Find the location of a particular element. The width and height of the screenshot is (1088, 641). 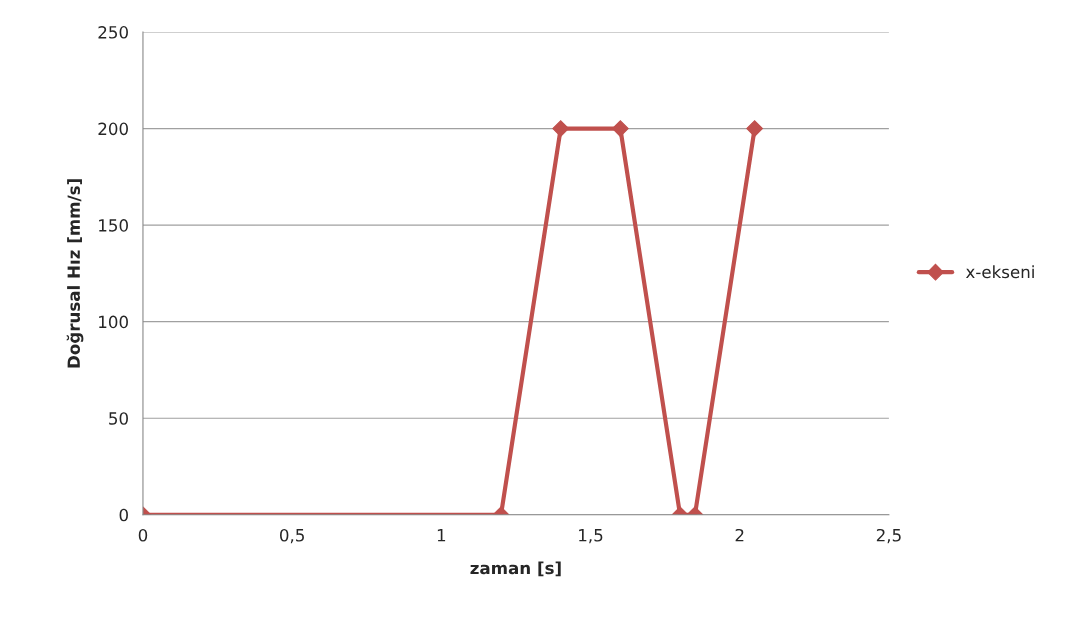

x-axis-title: zaman [s] is located at coordinates (515, 569).